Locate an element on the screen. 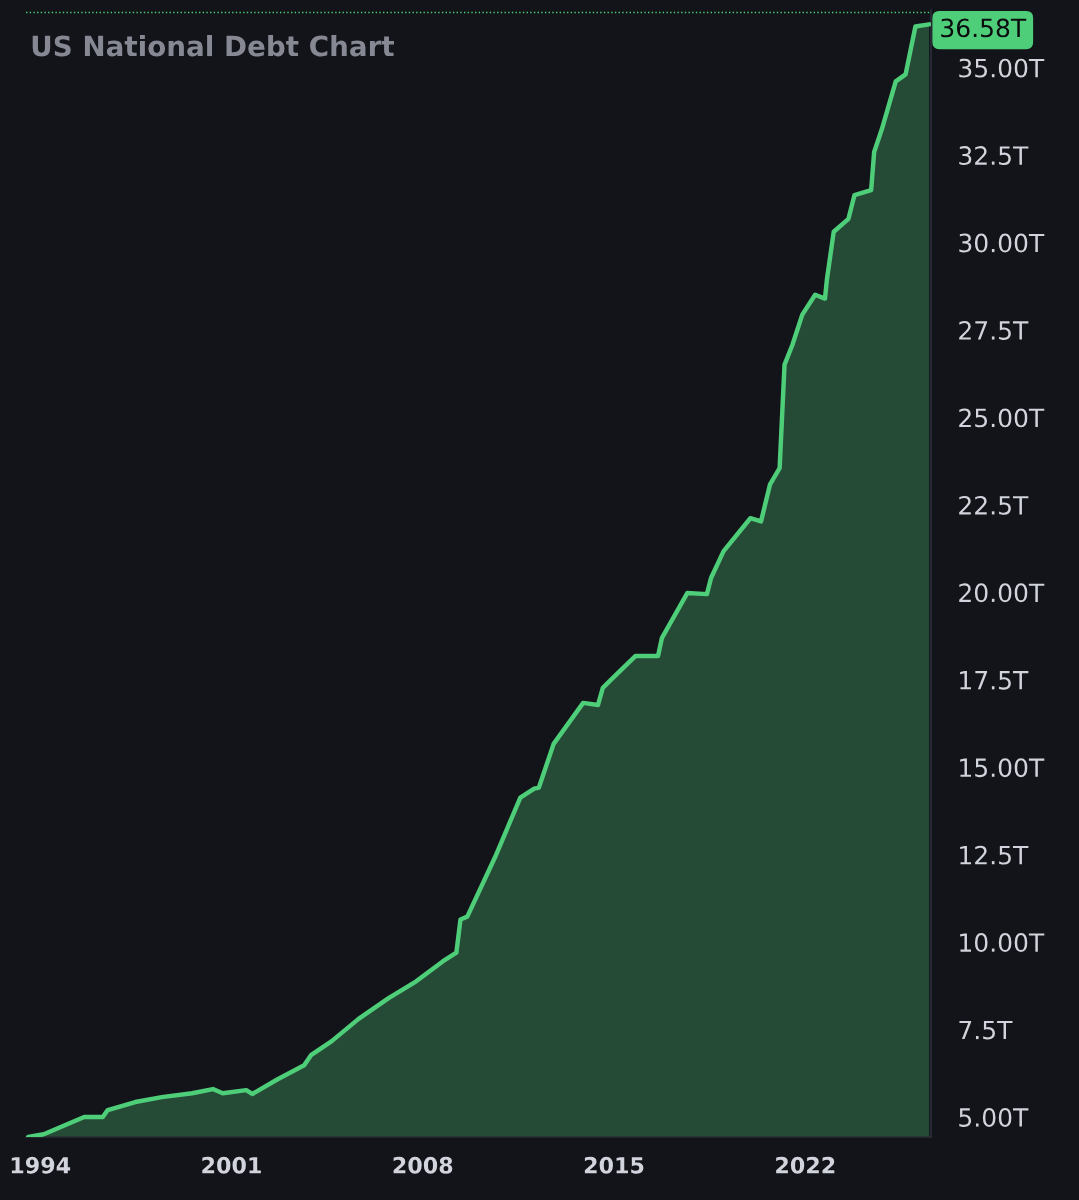  y-tick-label: 15.00T is located at coordinates (1002, 768).